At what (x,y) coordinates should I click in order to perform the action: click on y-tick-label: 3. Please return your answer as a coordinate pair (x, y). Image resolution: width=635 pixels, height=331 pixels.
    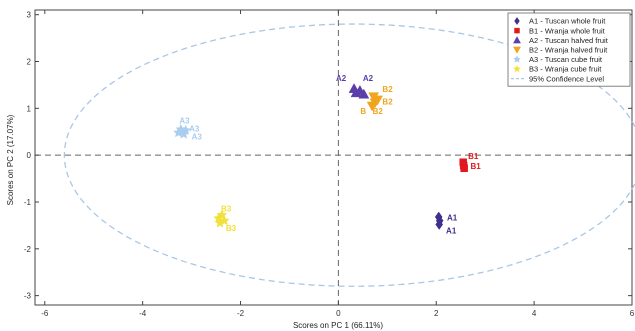
    Looking at the image, I should click on (29, 15).